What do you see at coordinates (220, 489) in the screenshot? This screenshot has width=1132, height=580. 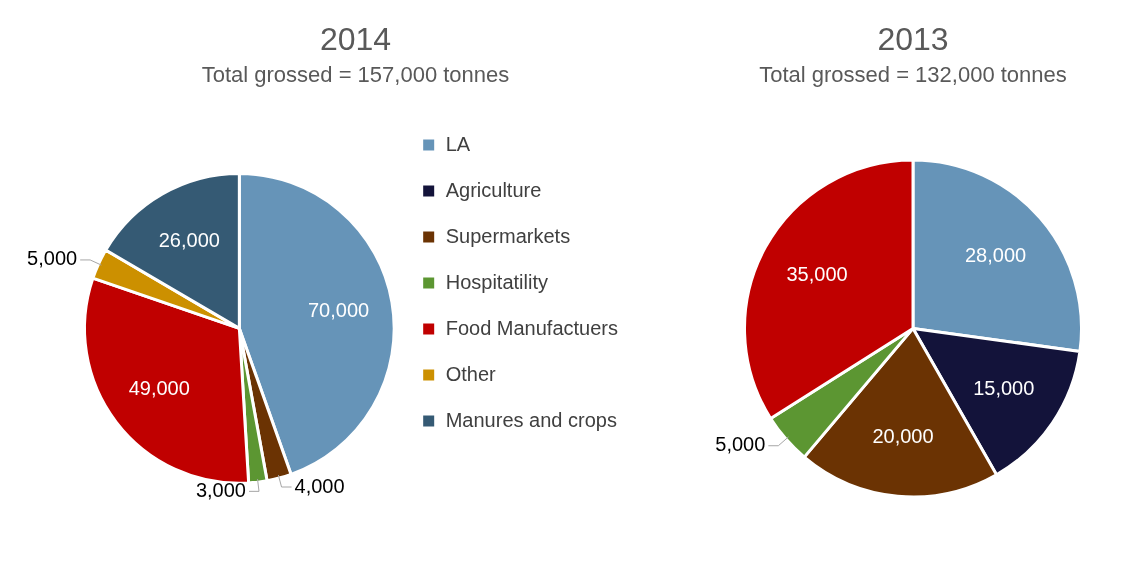 I see `data-label: 3,000` at bounding box center [220, 489].